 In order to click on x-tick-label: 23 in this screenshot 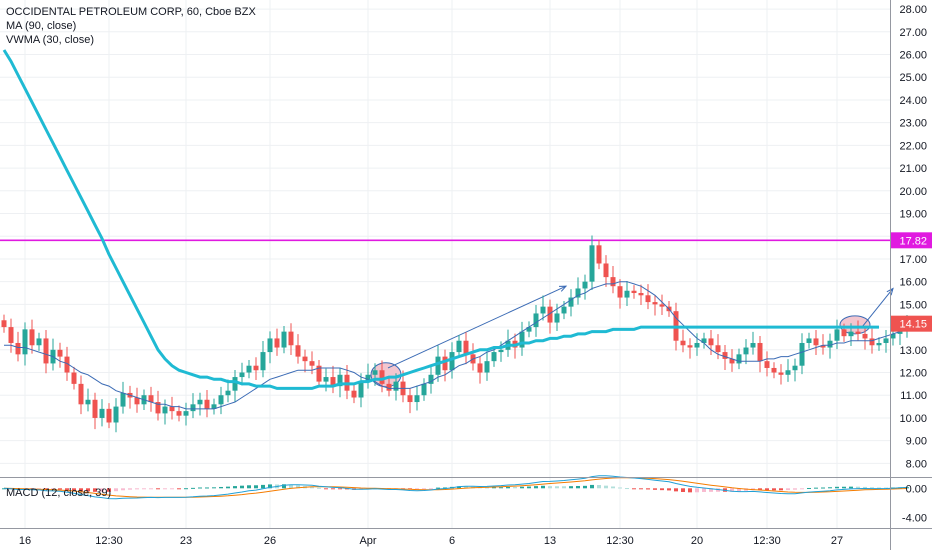, I will do `click(186, 541)`.